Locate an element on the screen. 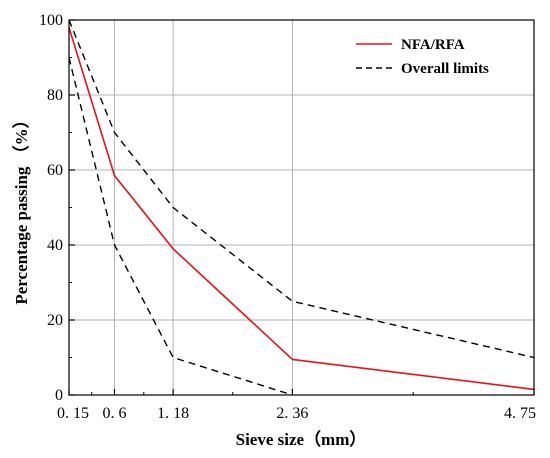  x-axis-ticks: 0. 15 0. 6 1. 18 2. 36 4. 75 is located at coordinates (296, 405).